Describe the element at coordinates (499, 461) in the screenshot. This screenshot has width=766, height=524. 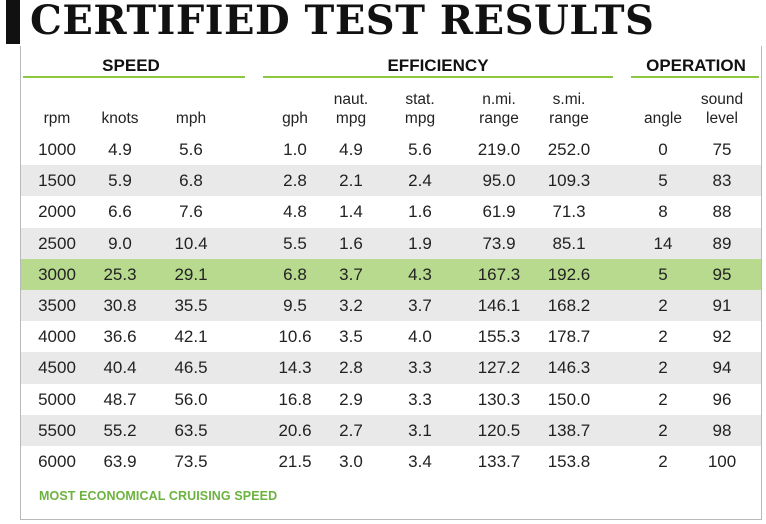
I see `cell-n-mi-range: 133.7` at that location.